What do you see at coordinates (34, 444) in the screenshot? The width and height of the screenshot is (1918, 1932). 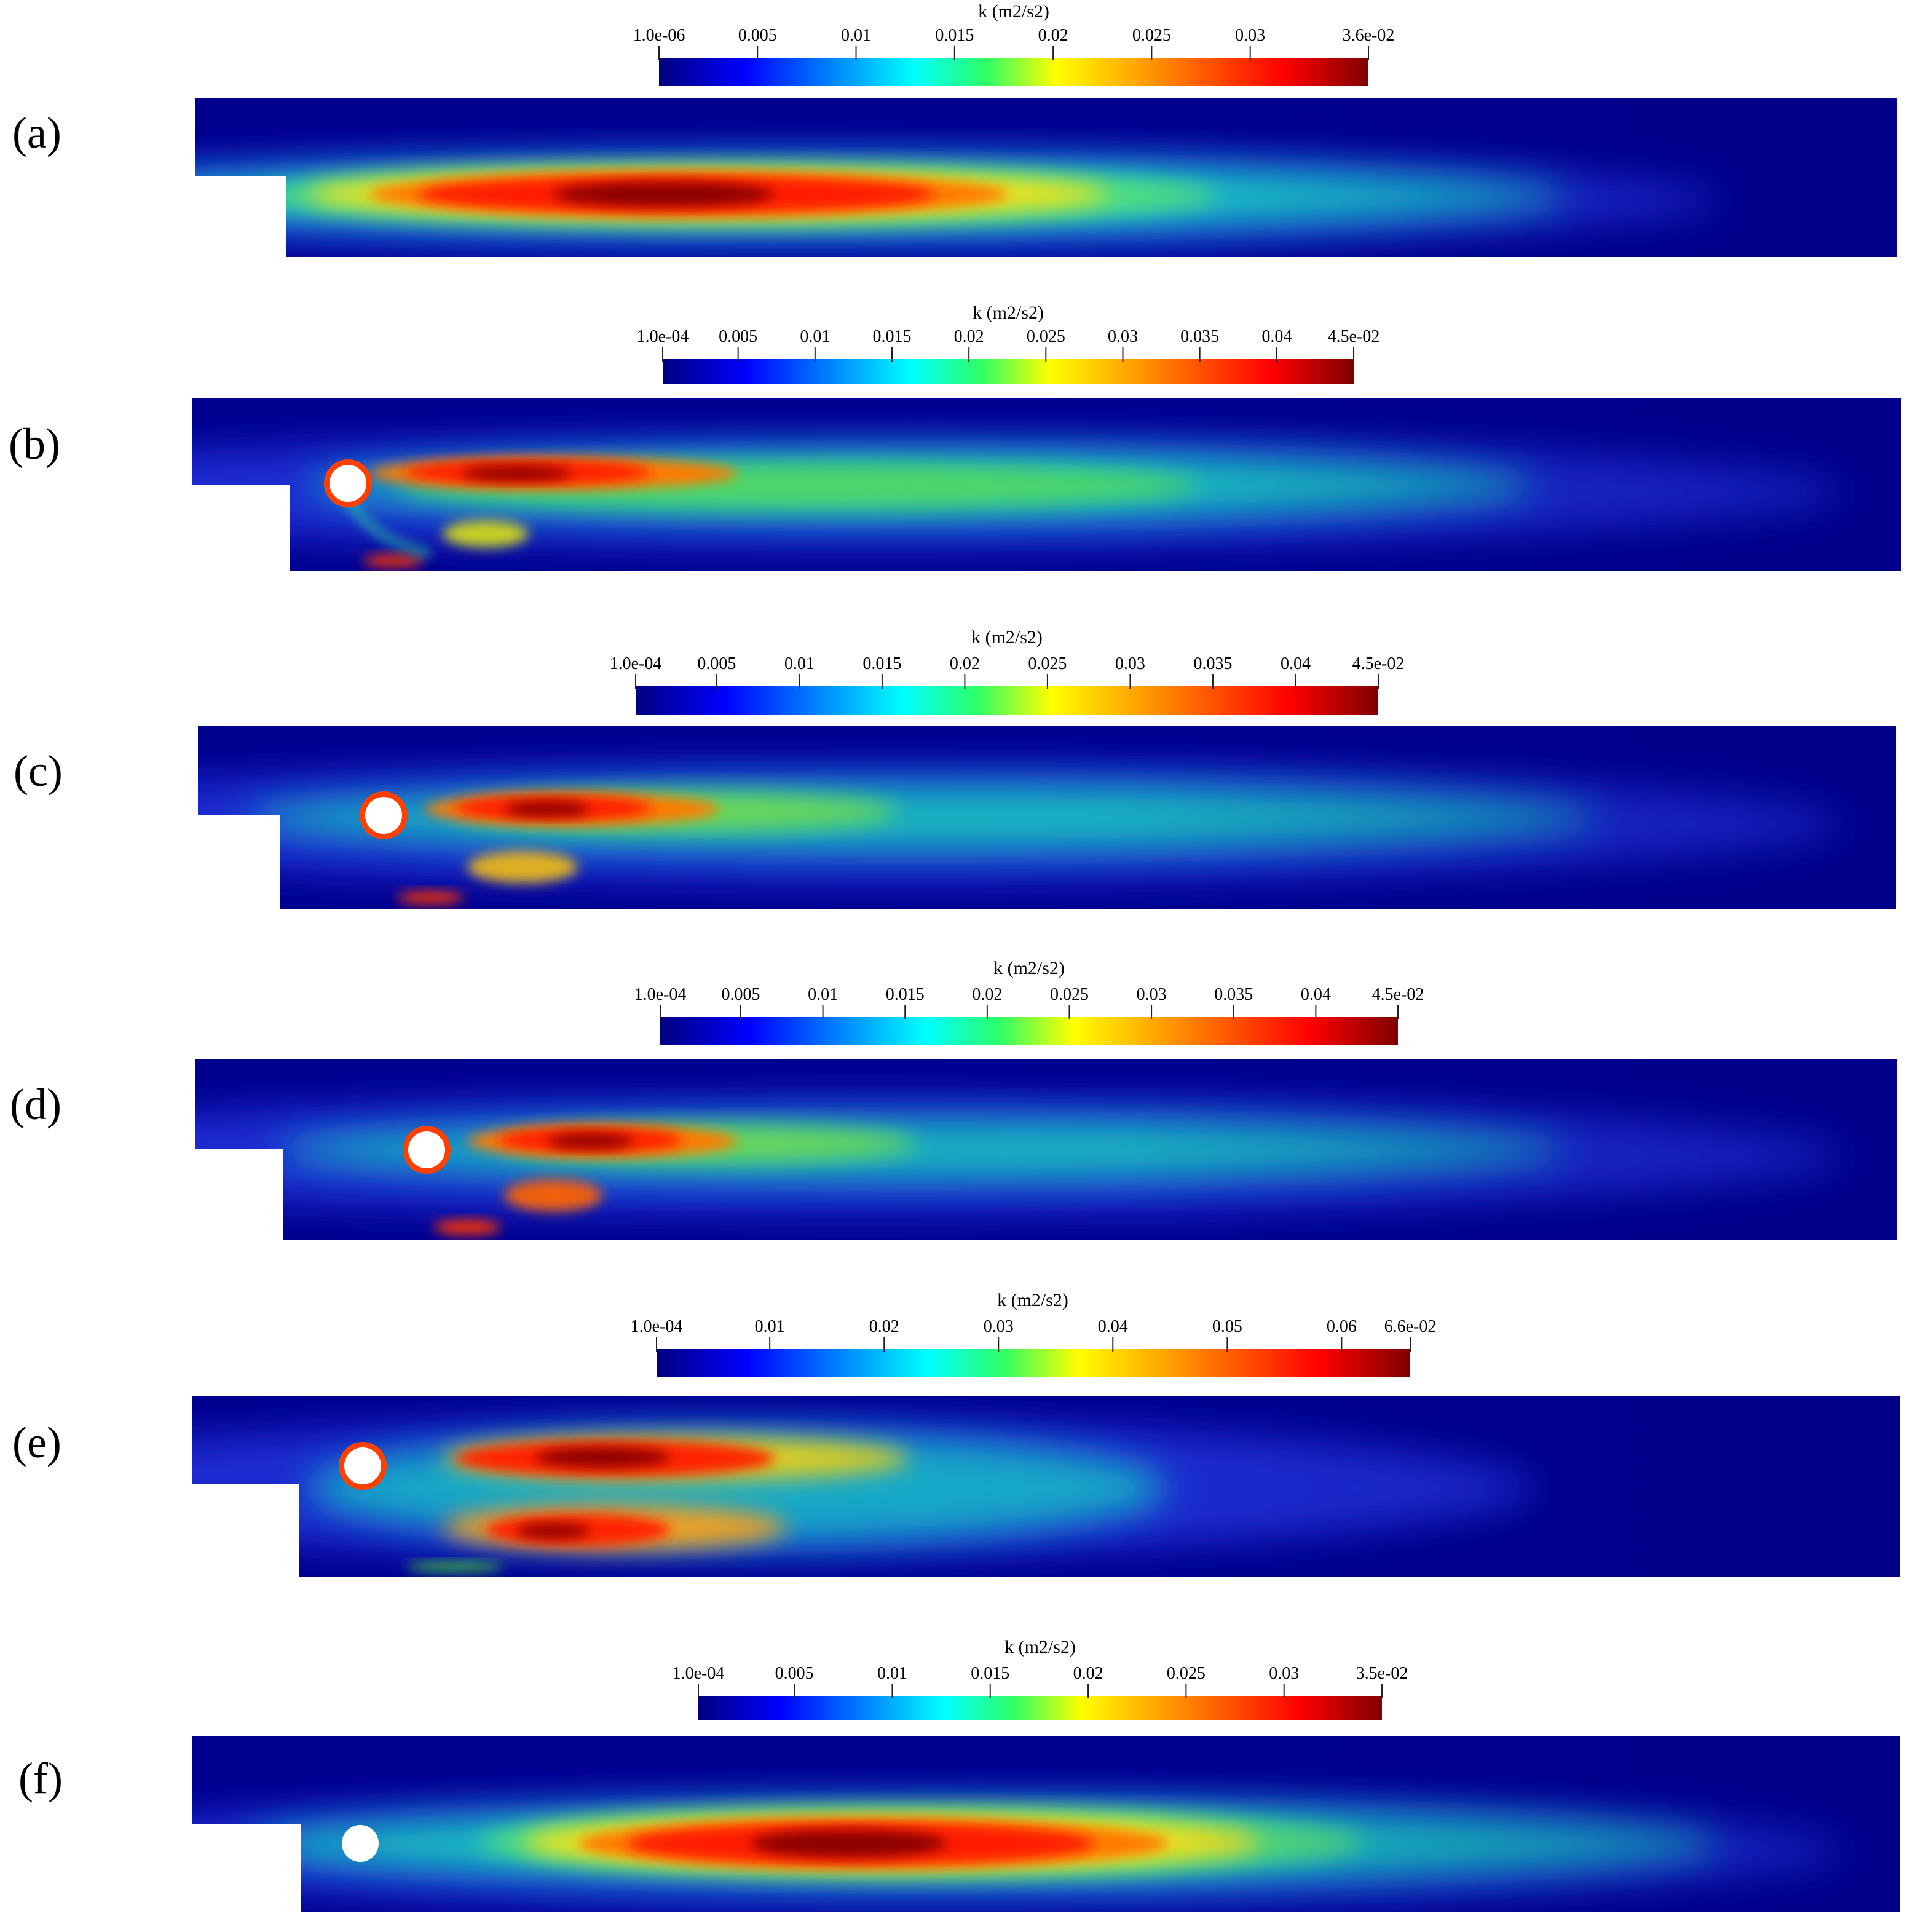 I see `panel-label: (b)` at bounding box center [34, 444].